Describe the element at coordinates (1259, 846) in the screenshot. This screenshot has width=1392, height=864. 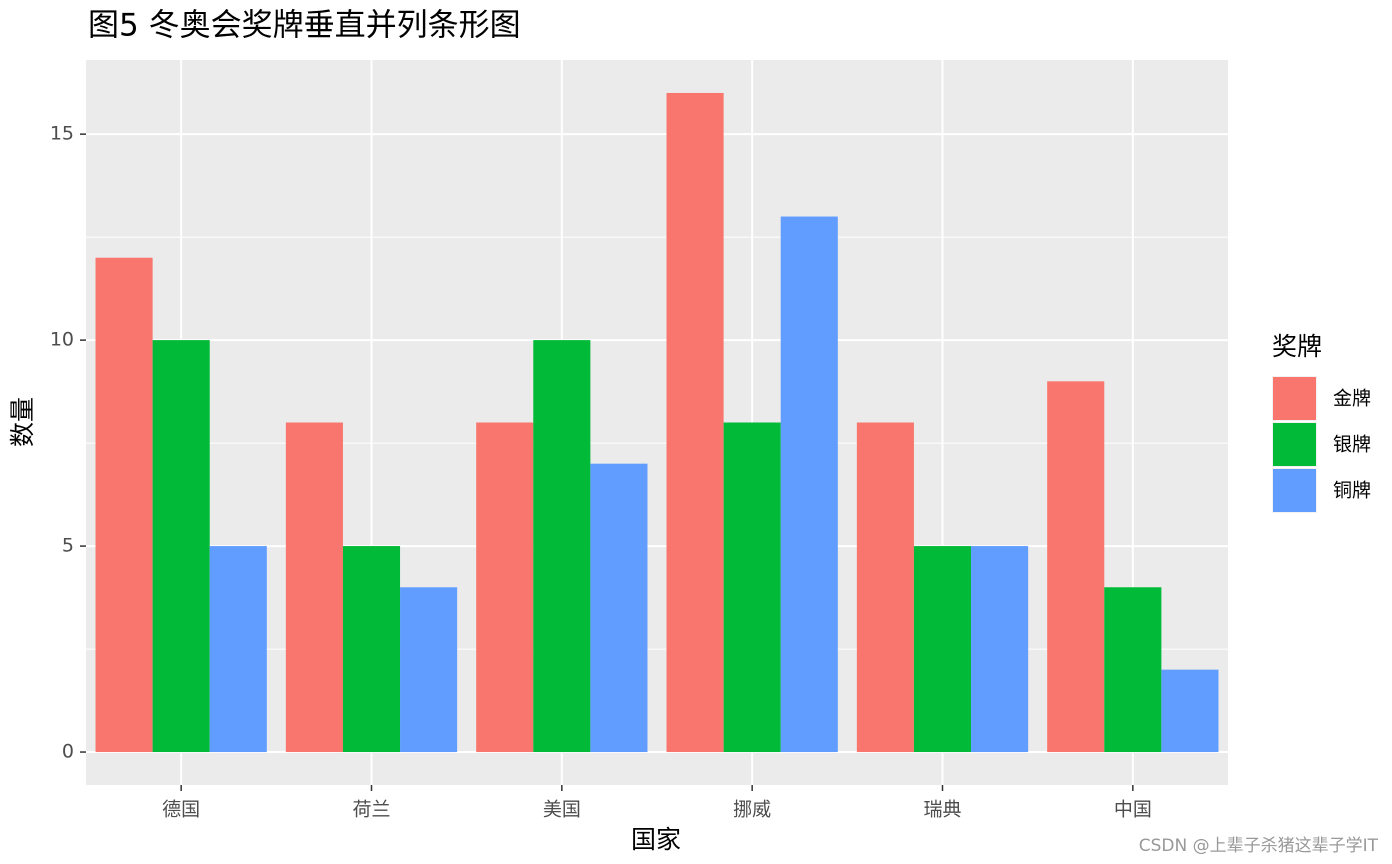
I see `watermark: CSDN @上辈子杀猪这辈子学IT` at that location.